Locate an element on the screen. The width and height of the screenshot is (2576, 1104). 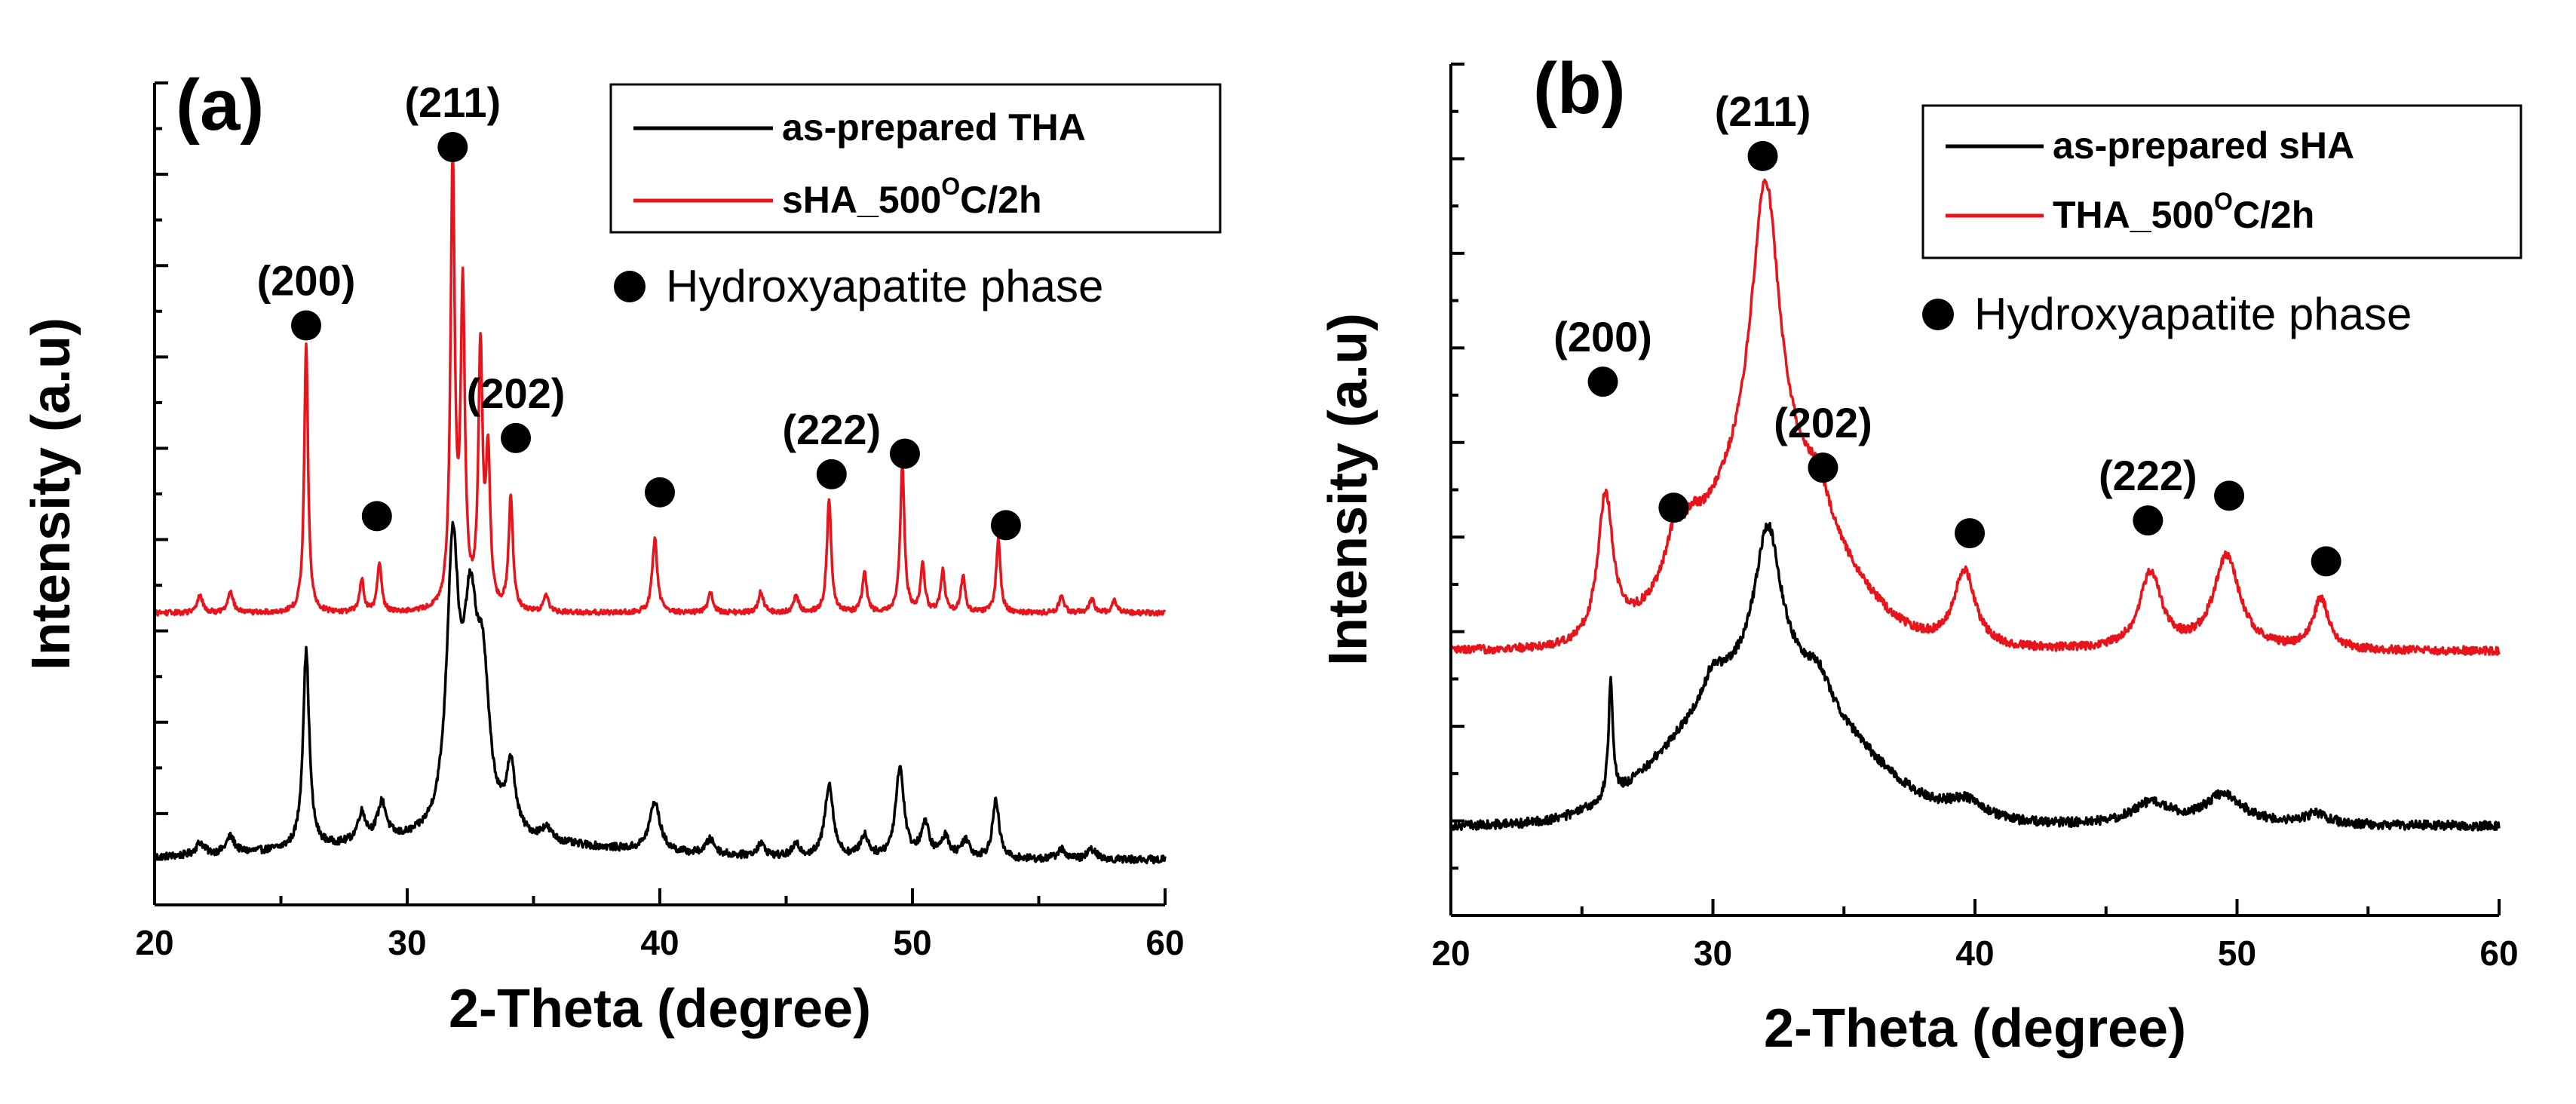
series-line-as-prepared-sha is located at coordinates (1975, 677).